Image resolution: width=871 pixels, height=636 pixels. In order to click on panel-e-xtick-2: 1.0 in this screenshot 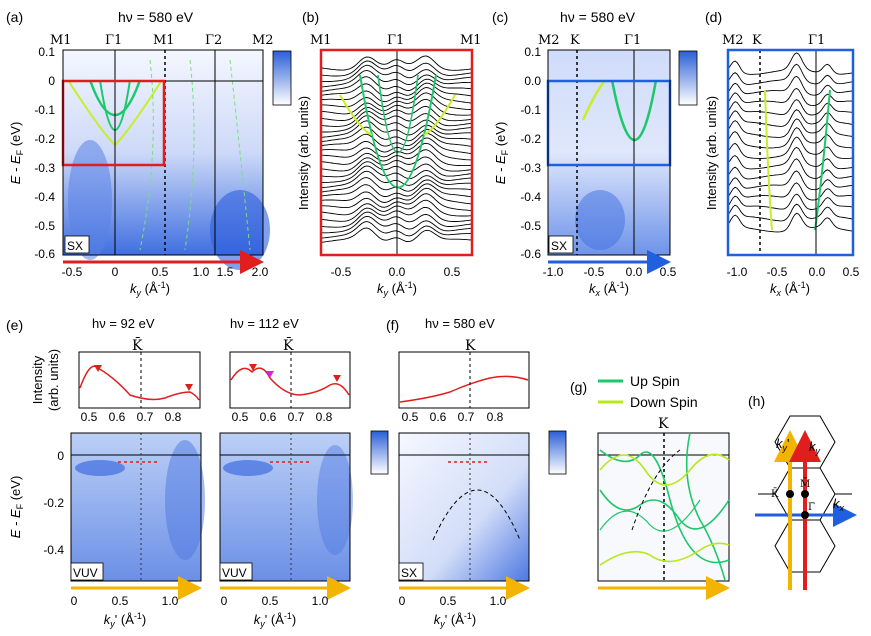, I will do `click(170, 601)`.